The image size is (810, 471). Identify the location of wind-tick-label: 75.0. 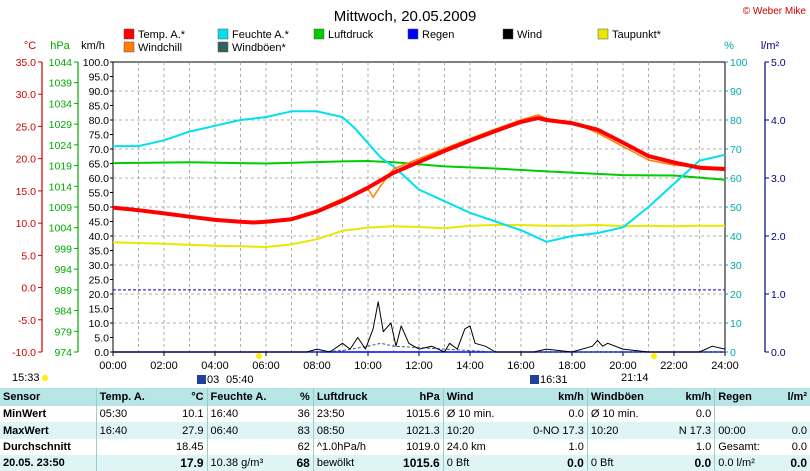
(99, 136).